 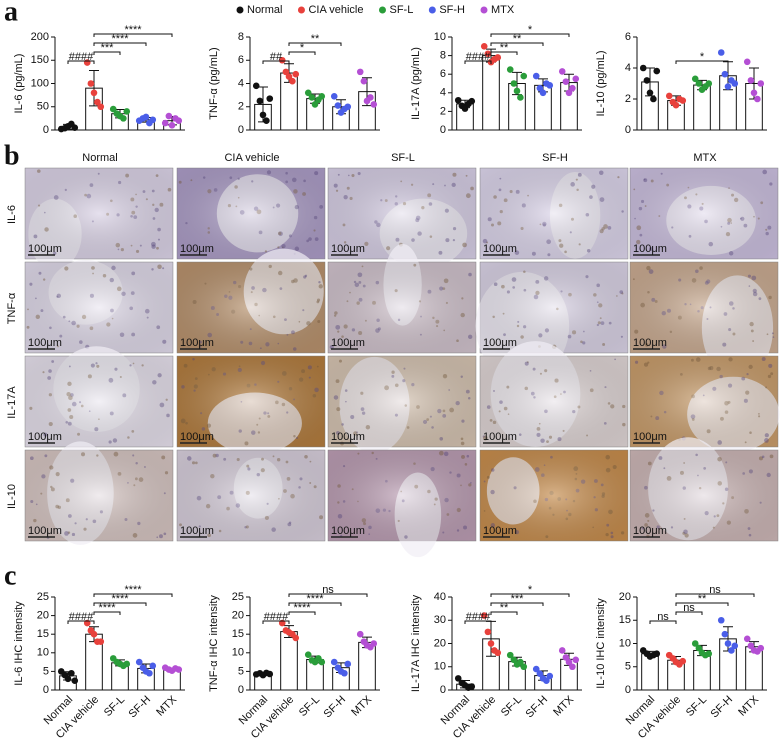 I want to click on row-label: IL-10, so click(x=12, y=496).